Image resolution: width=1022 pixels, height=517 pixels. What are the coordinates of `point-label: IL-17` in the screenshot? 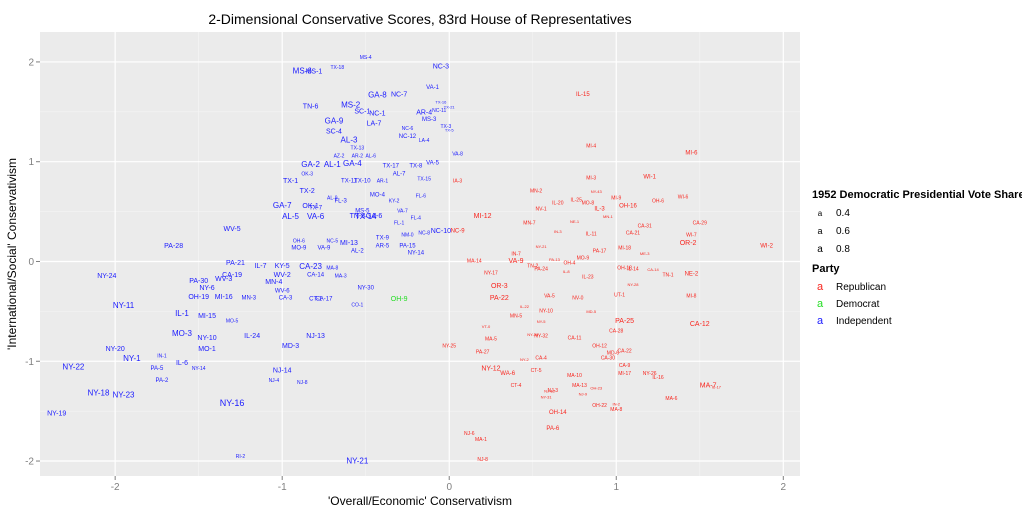 It's located at (717, 387).